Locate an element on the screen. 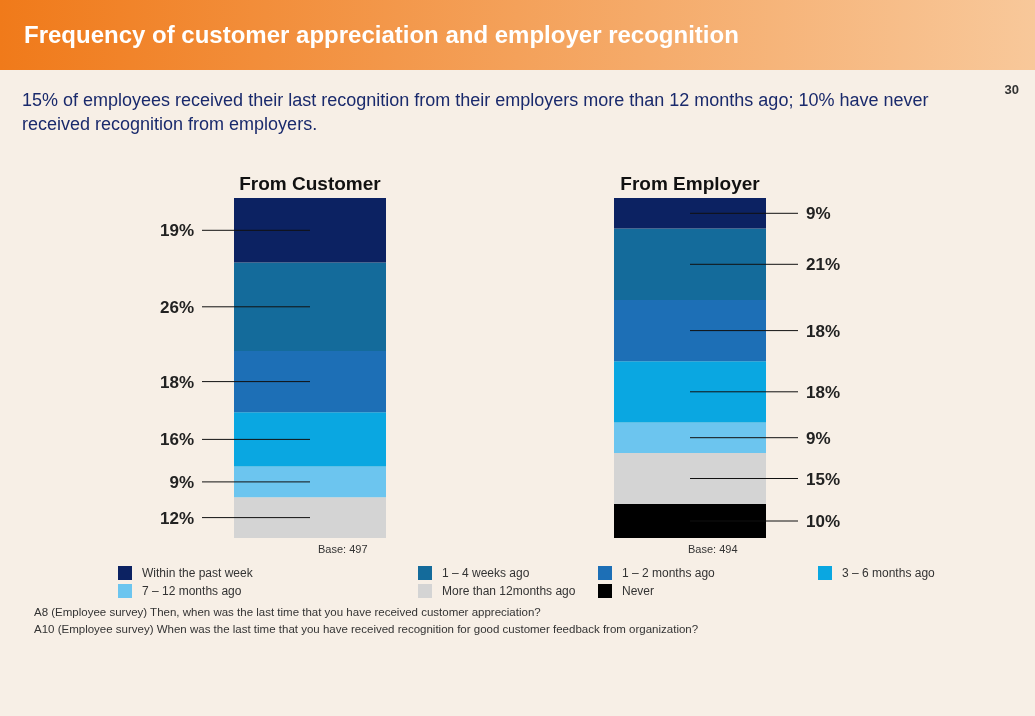 The height and width of the screenshot is (716, 1035). data-label: 15% is located at coordinates (823, 479).